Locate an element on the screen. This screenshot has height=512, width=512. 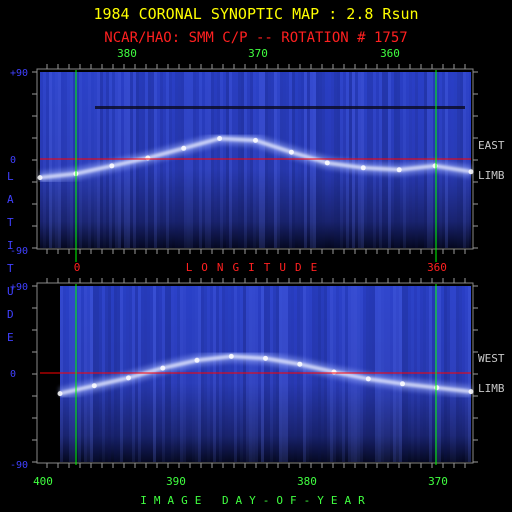
latitude-letter: E is located at coordinates (10, 337).